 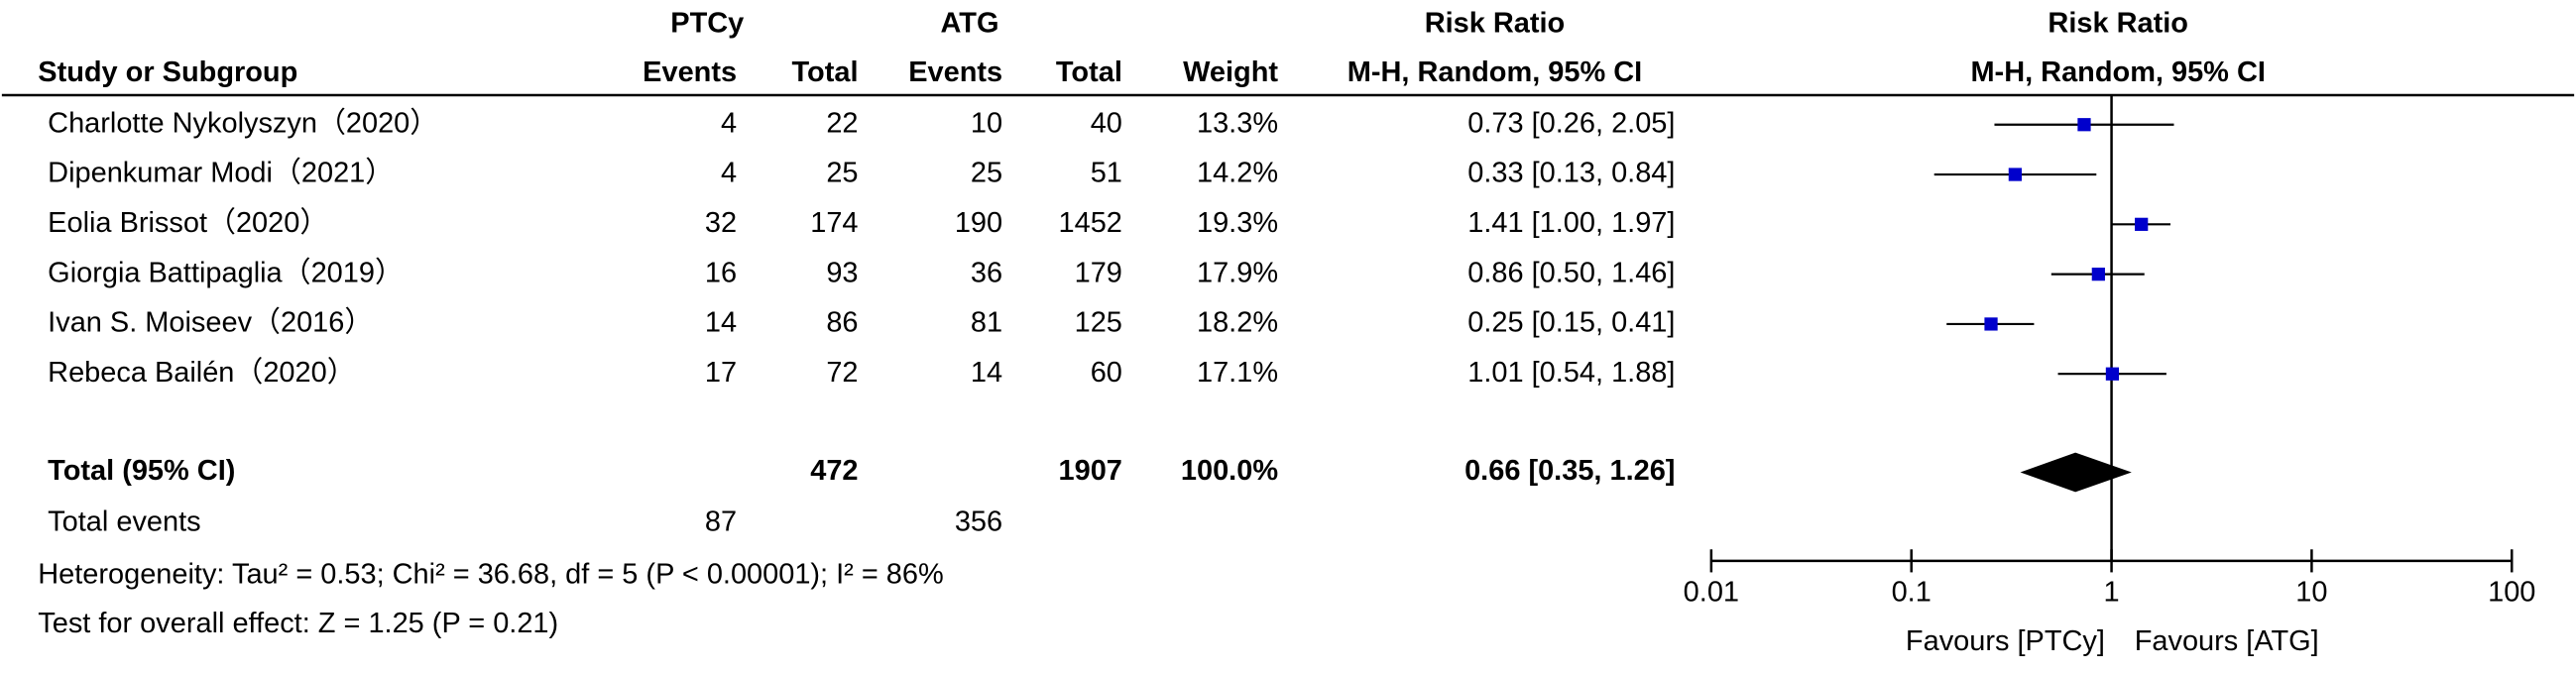 What do you see at coordinates (986, 323) in the screenshot?
I see `cell: 81` at bounding box center [986, 323].